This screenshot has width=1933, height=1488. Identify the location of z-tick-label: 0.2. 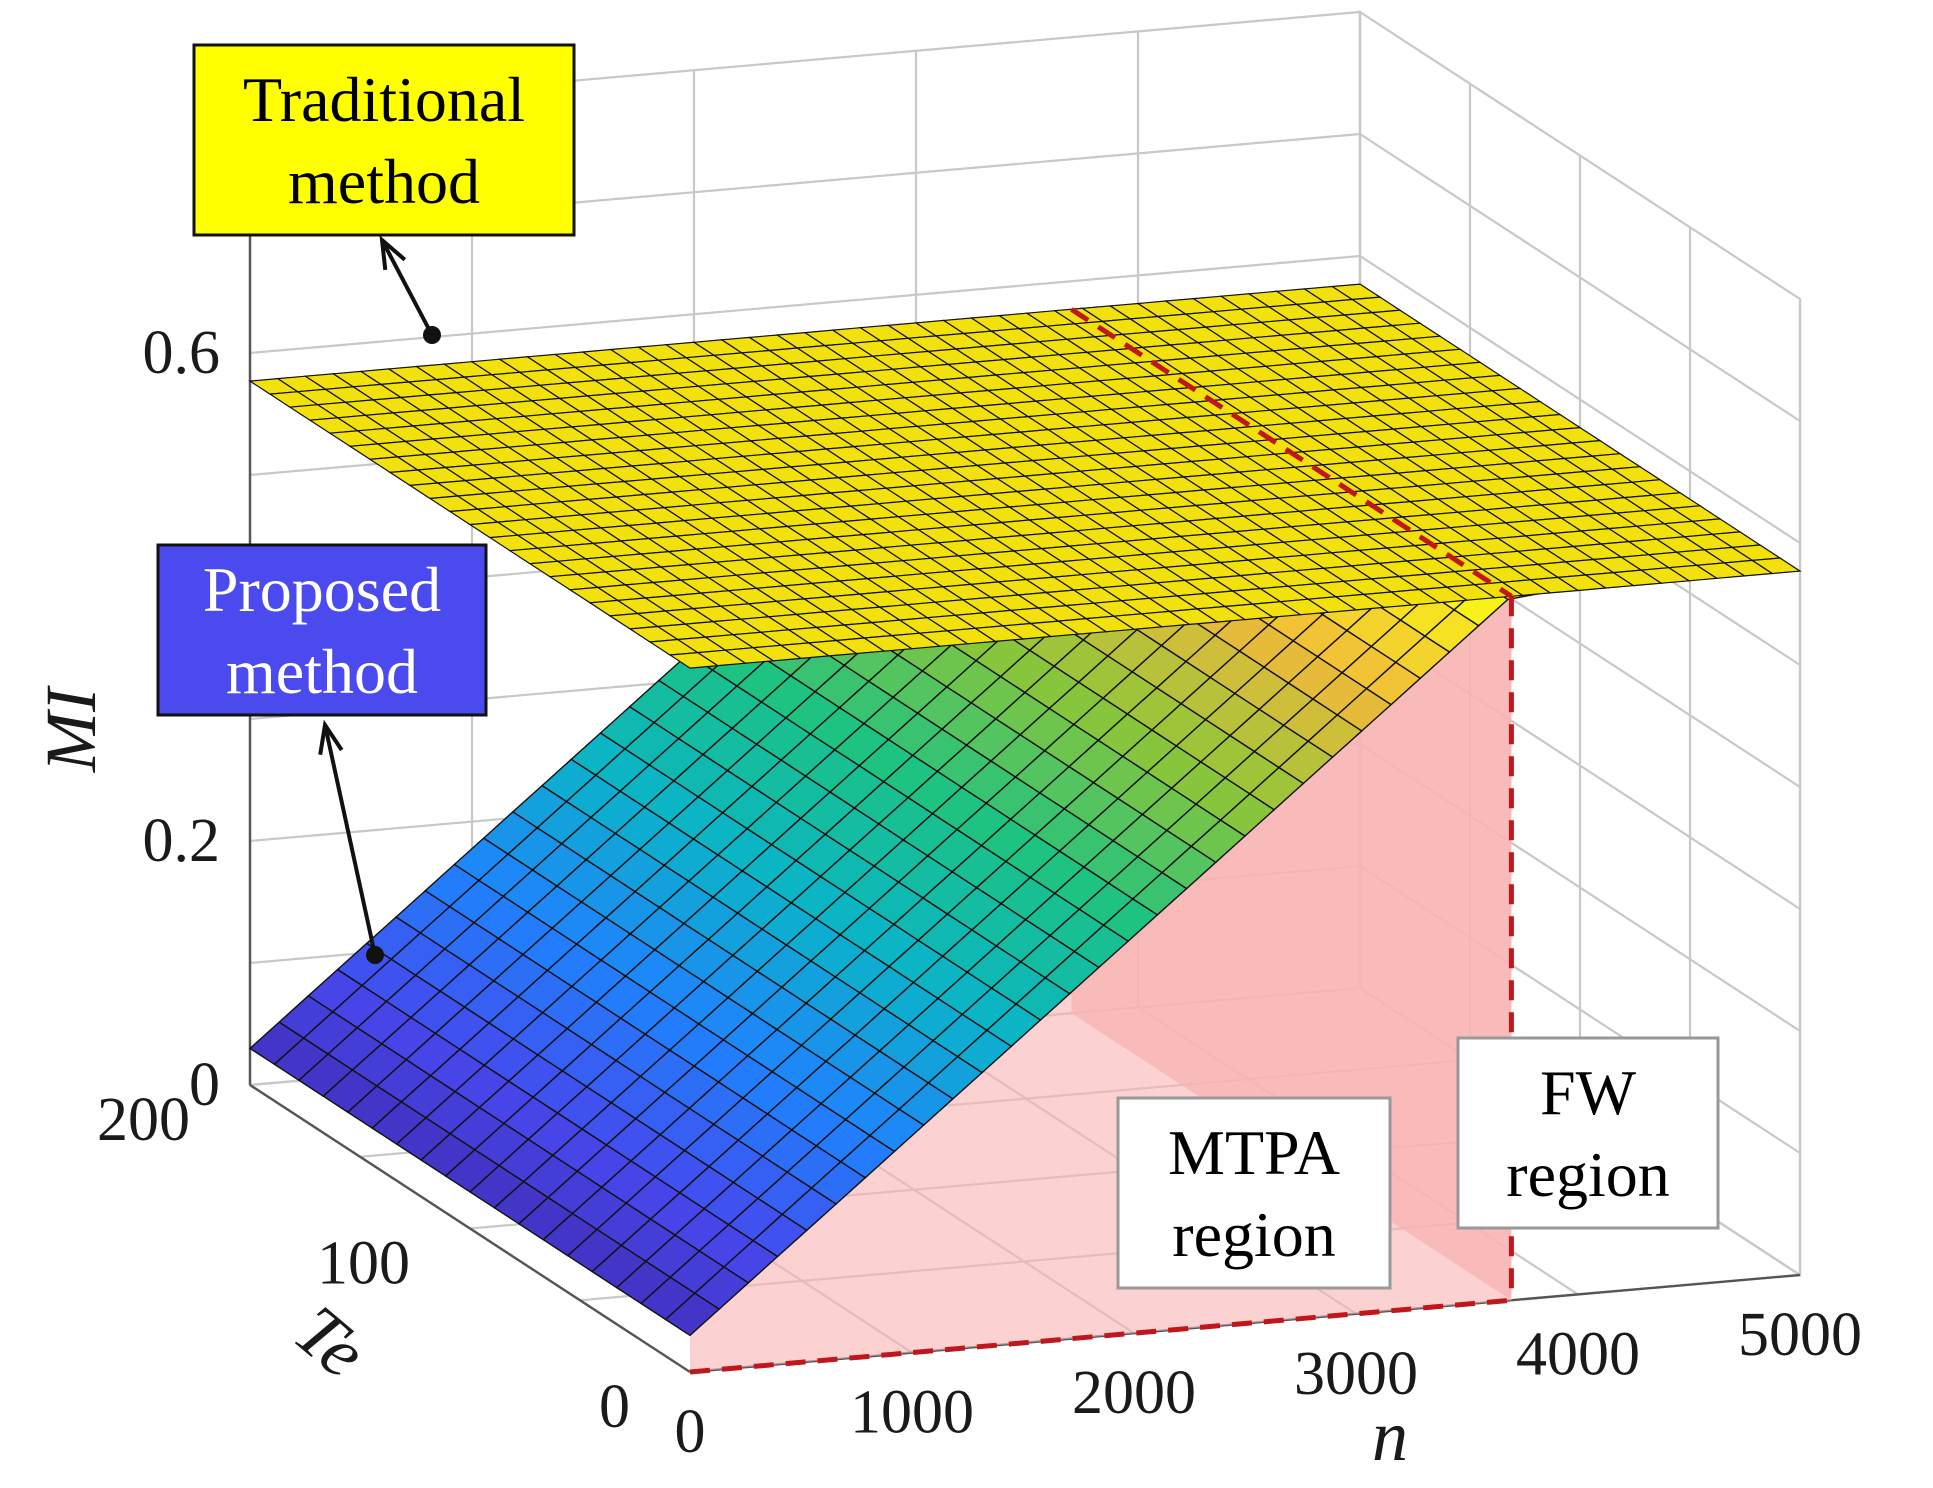
(182, 841).